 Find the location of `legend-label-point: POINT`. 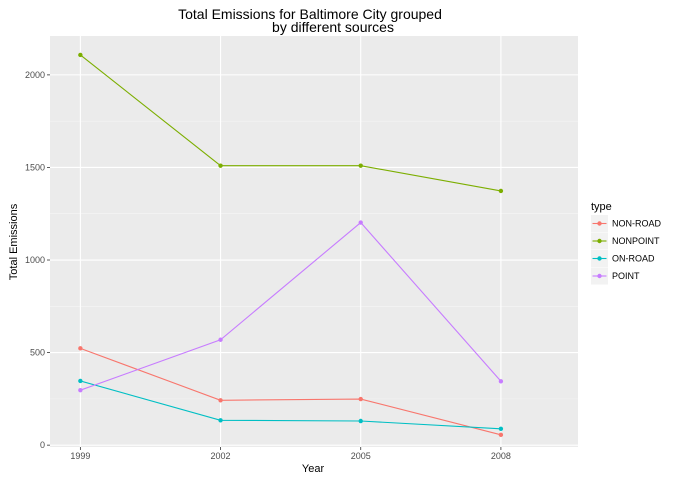

legend-label-point: POINT is located at coordinates (626, 276).